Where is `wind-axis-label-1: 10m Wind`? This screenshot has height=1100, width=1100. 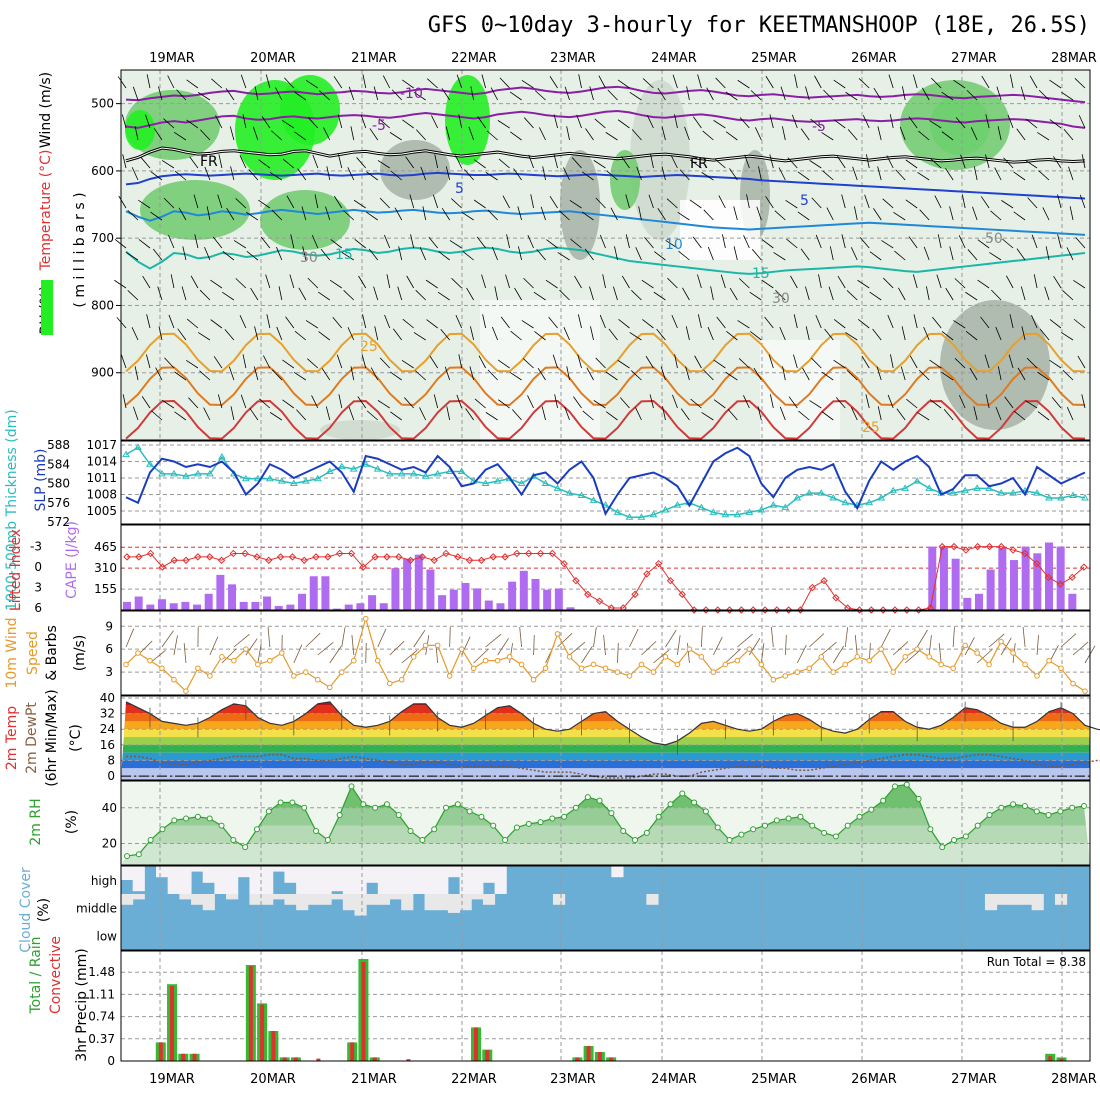 wind-axis-label-1: 10m Wind is located at coordinates (12, 652).